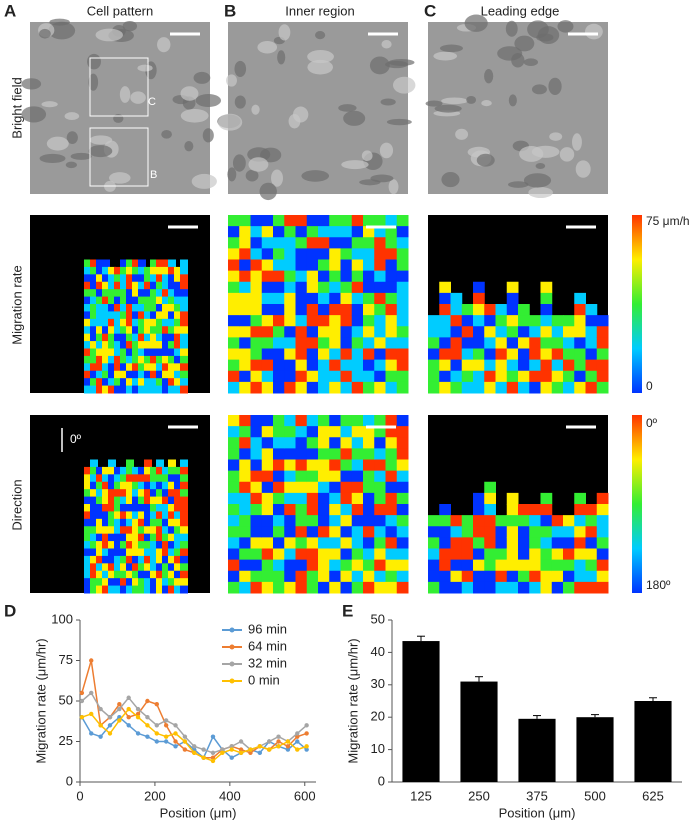 This screenshot has height=826, width=700. What do you see at coordinates (69, 780) in the screenshot?
I see `y-tick-label: 0` at bounding box center [69, 780].